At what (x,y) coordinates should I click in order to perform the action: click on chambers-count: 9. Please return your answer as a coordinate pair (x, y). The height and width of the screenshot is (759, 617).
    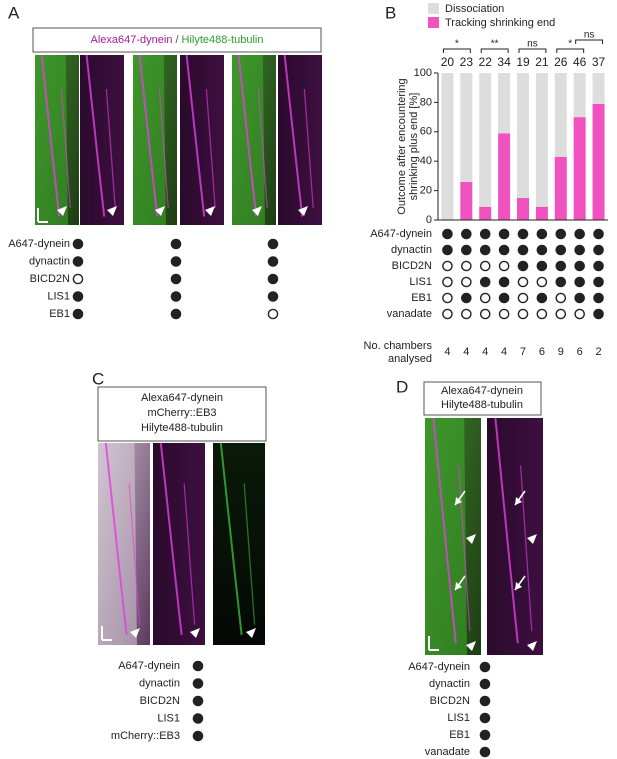
    Looking at the image, I should click on (561, 352).